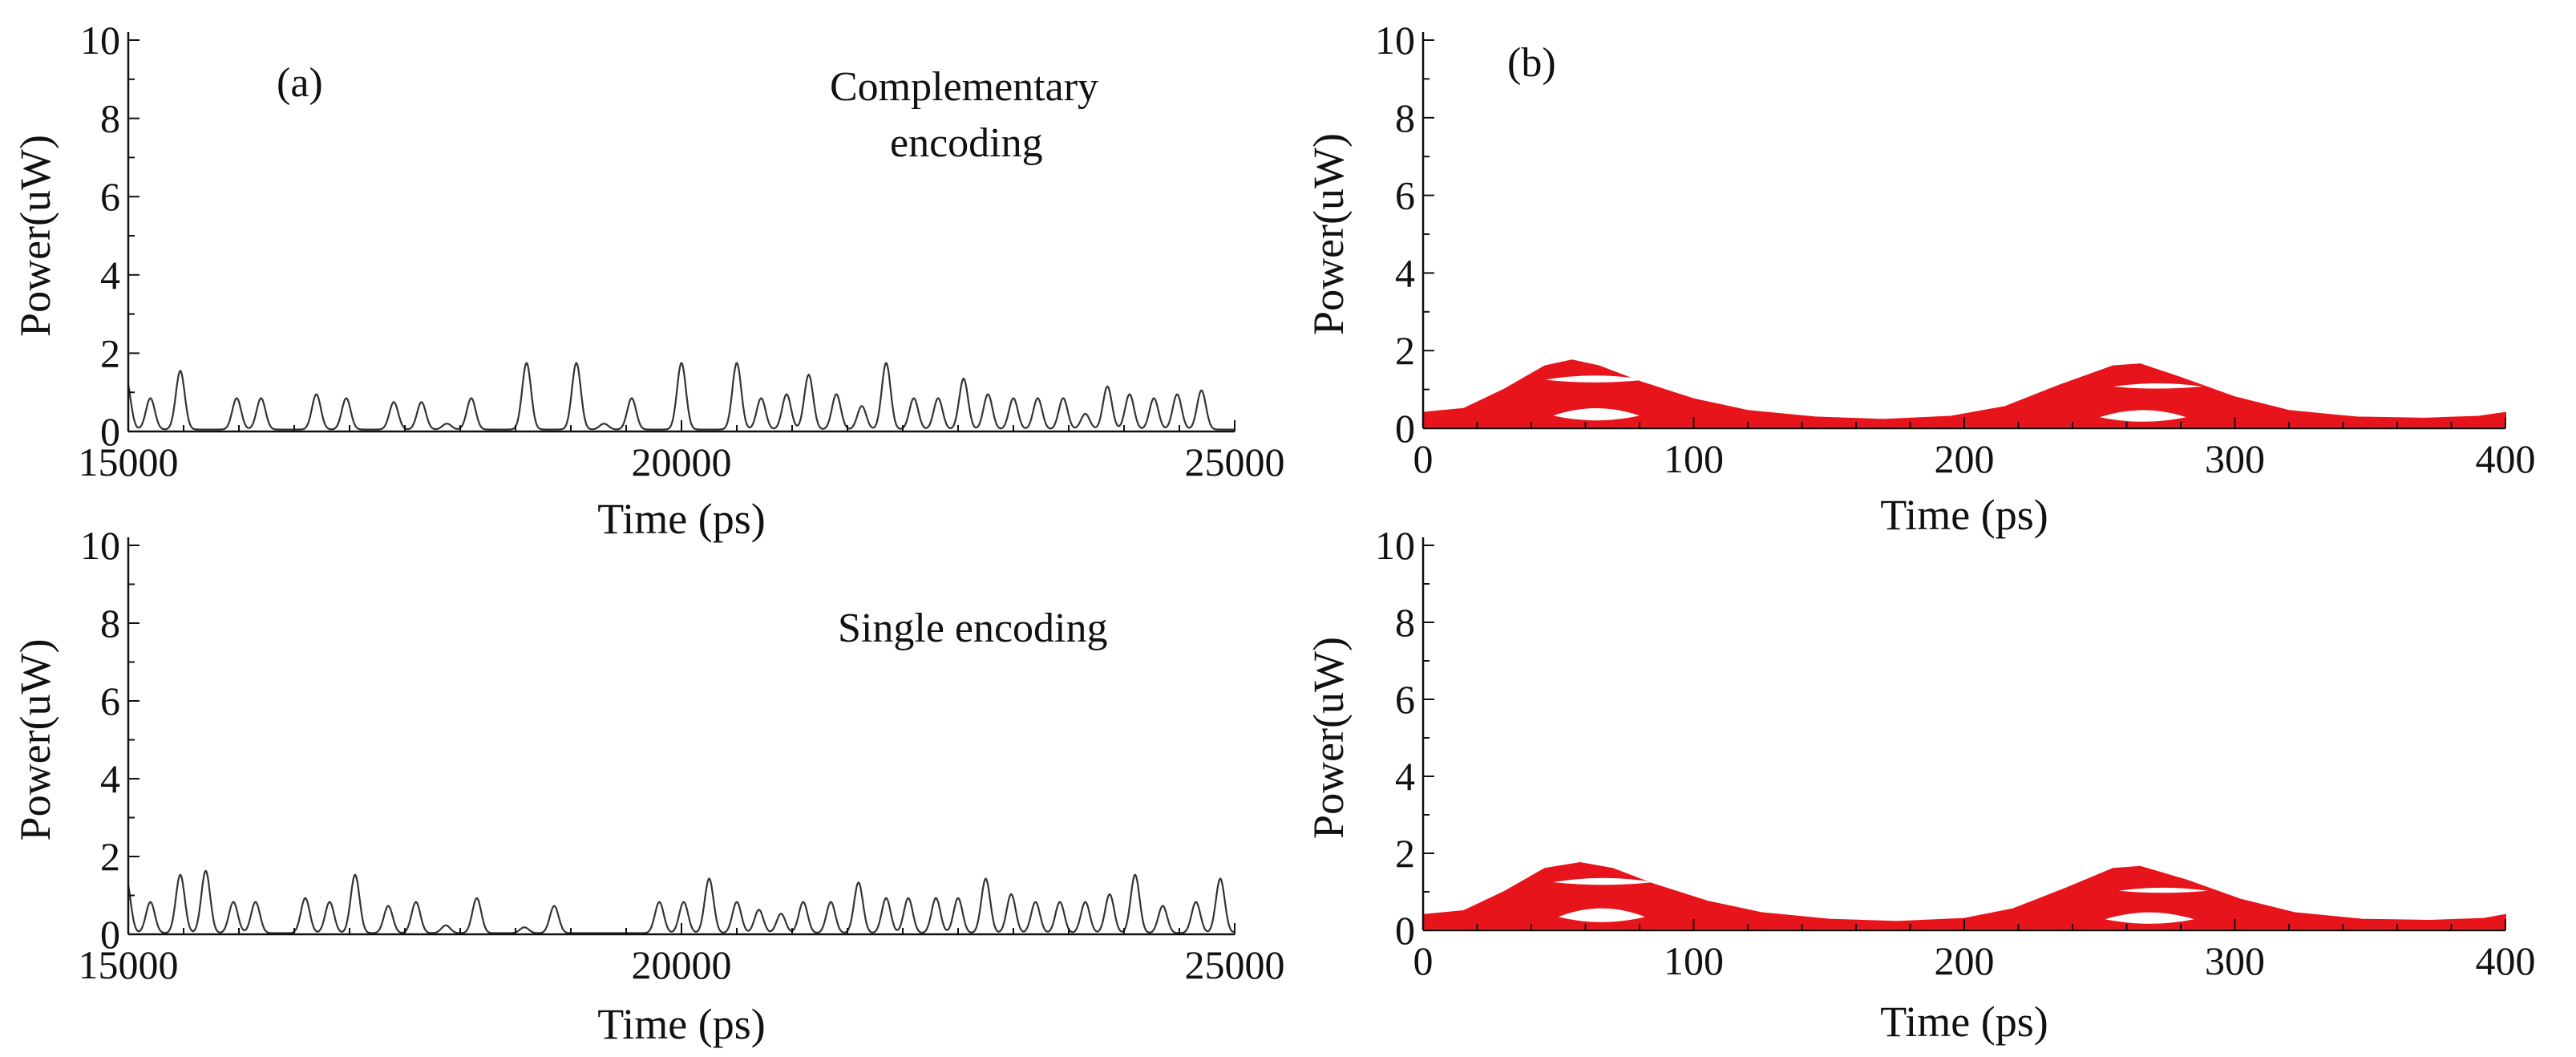 The height and width of the screenshot is (1057, 2576). I want to click on annotation-single-encoding: Single encoding, so click(973, 628).